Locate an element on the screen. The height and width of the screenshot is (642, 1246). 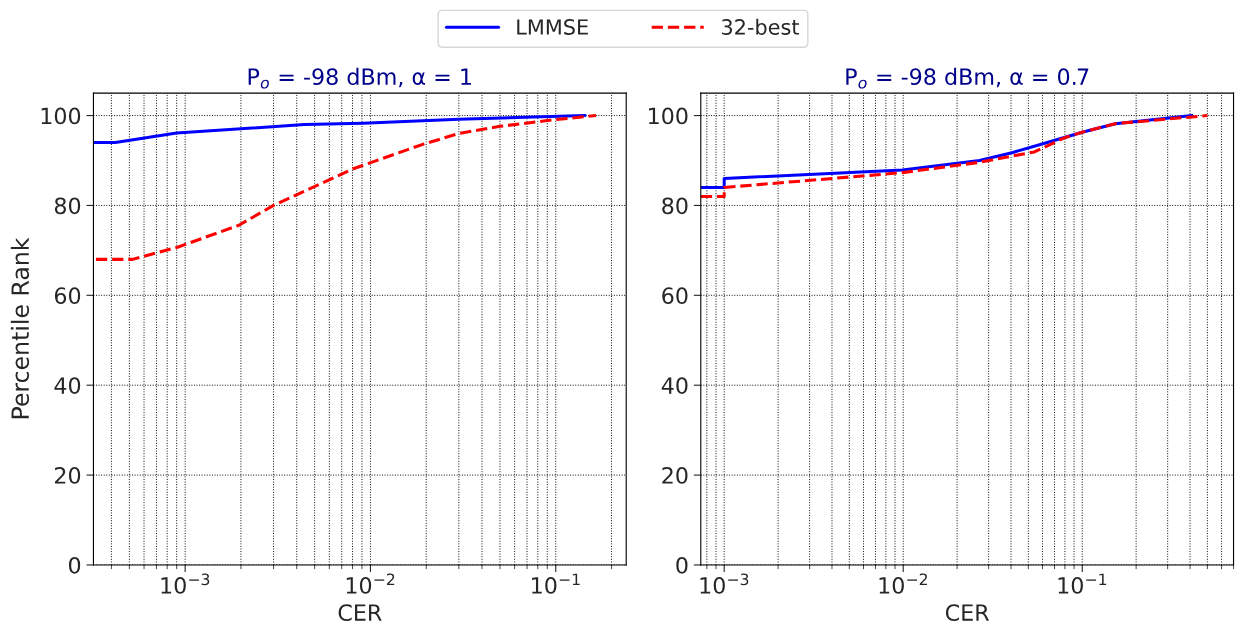
y-axis-title: Percentile Rank is located at coordinates (20, 328).